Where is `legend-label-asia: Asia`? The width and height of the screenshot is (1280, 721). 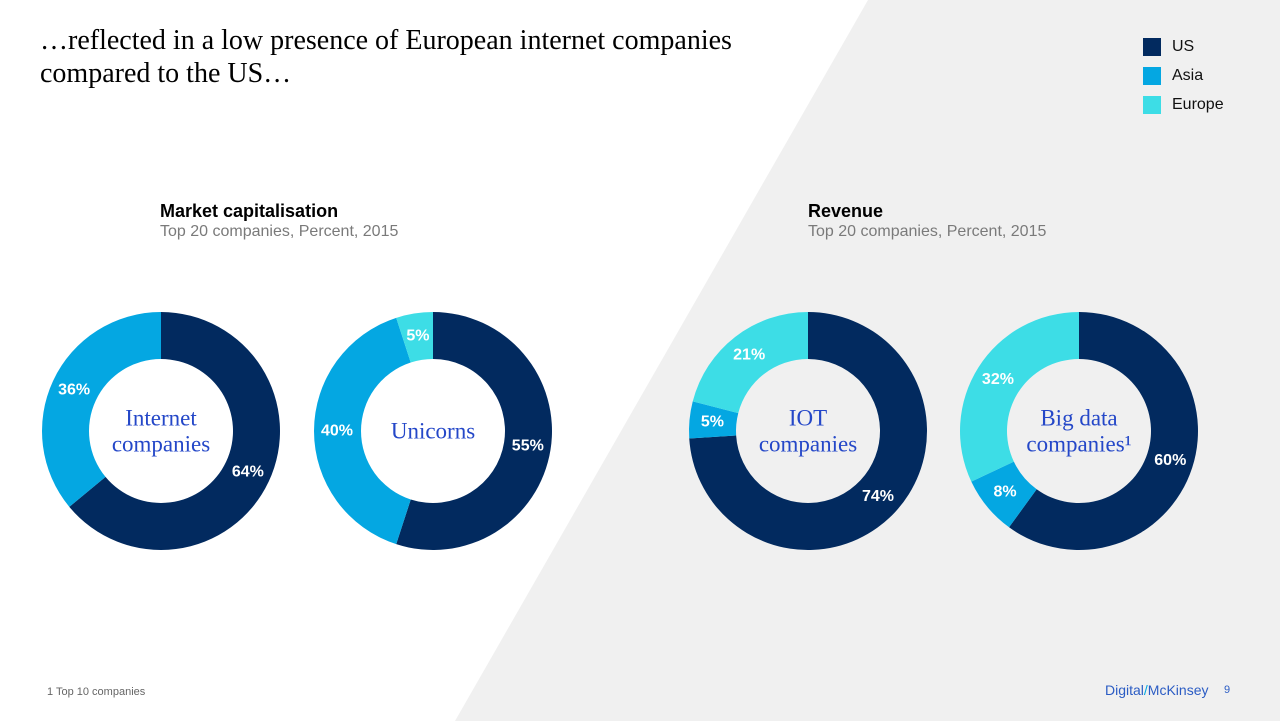
legend-label-asia: Asia is located at coordinates (1188, 75).